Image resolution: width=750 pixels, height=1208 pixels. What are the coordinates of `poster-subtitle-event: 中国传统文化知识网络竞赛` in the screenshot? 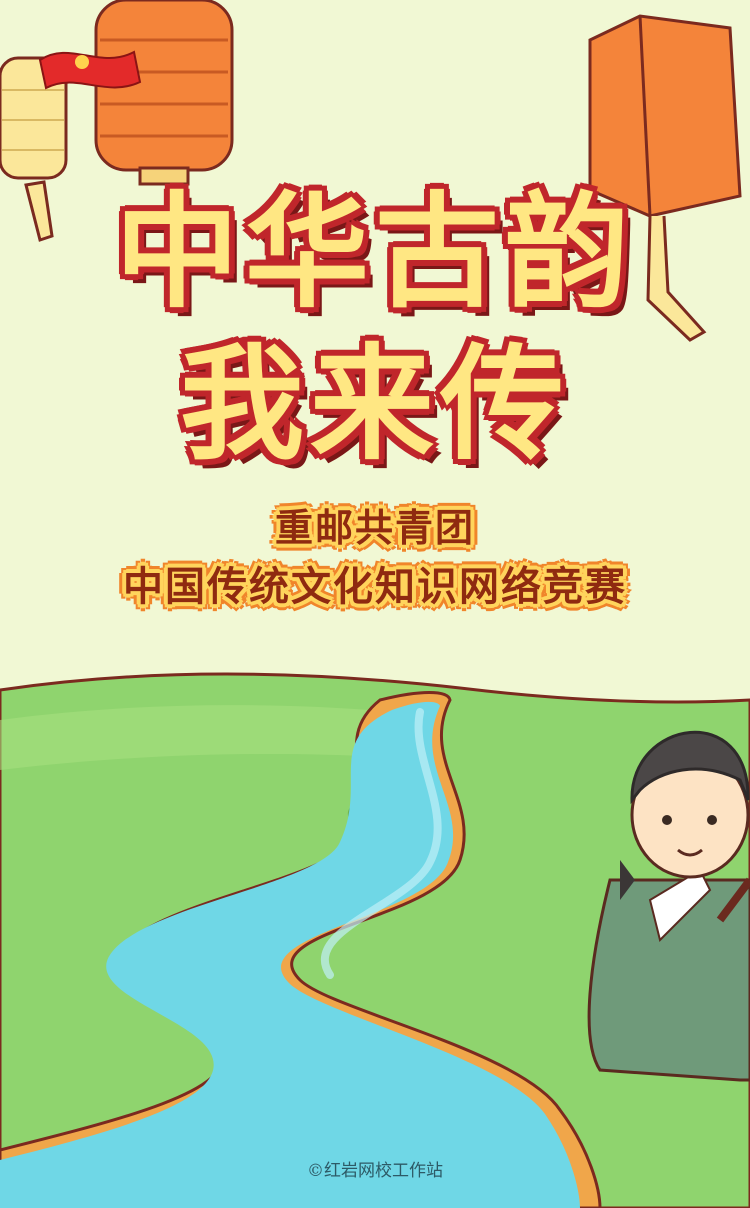 It's located at (375, 587).